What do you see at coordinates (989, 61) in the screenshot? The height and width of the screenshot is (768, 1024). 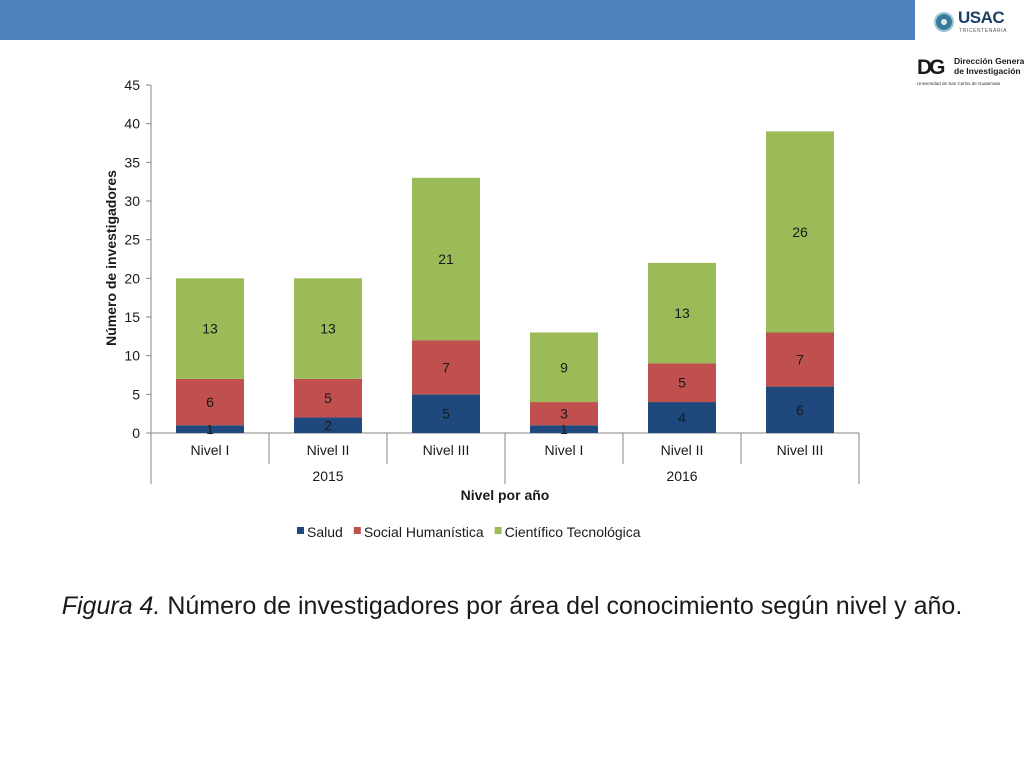 I see `dg-logo-line1: Dirección General` at bounding box center [989, 61].